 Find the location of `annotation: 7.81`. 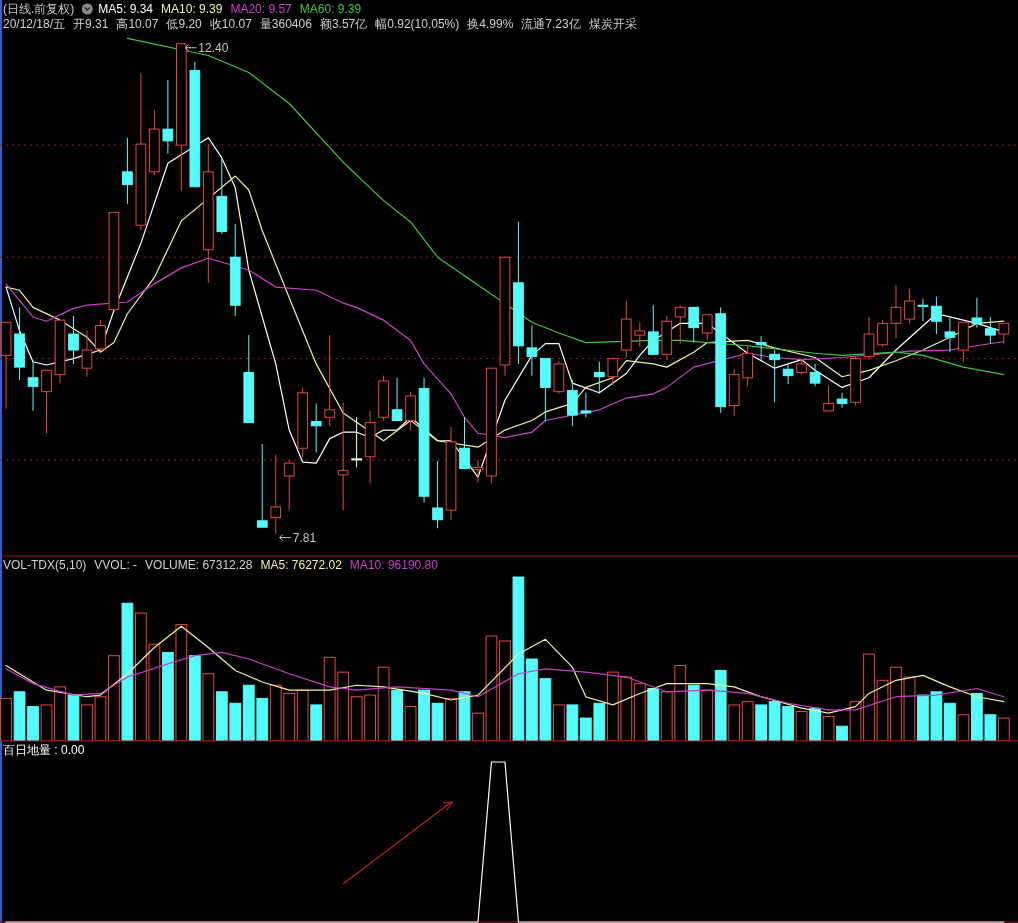

annotation: 7.81 is located at coordinates (304, 537).